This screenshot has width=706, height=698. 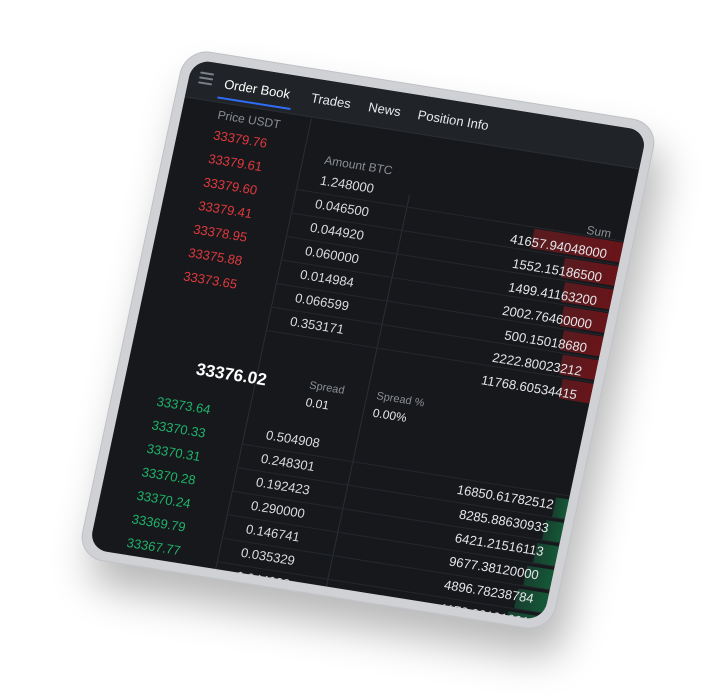 What do you see at coordinates (504, 521) in the screenshot?
I see `bid-sum: 8285.88630933` at bounding box center [504, 521].